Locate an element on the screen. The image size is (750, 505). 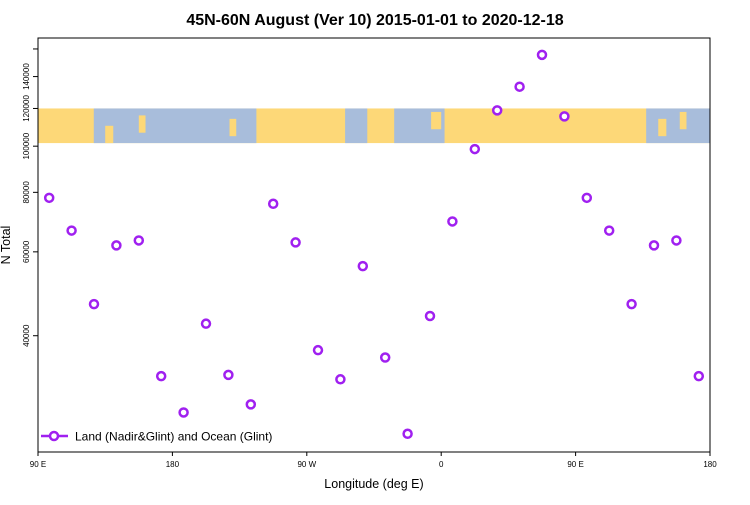
x-axis: 90 E 180 90 W 0 90 E 180 is located at coordinates (373, 460).